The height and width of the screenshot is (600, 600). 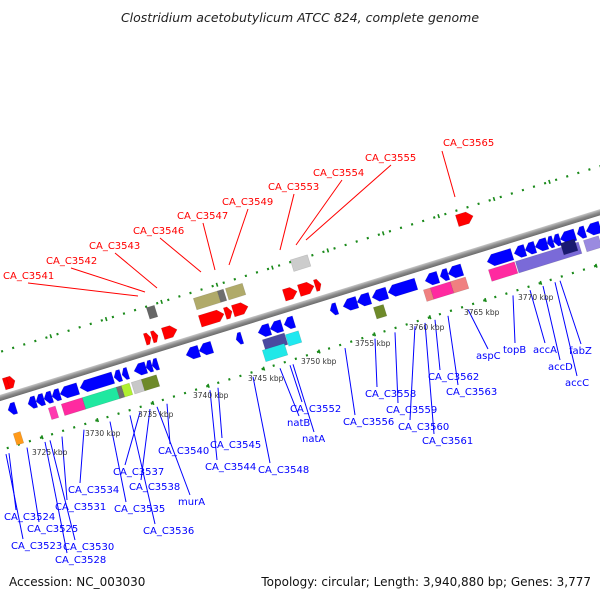 I want to click on reverse-gene-label: CA_C3538, so click(x=154, y=487).